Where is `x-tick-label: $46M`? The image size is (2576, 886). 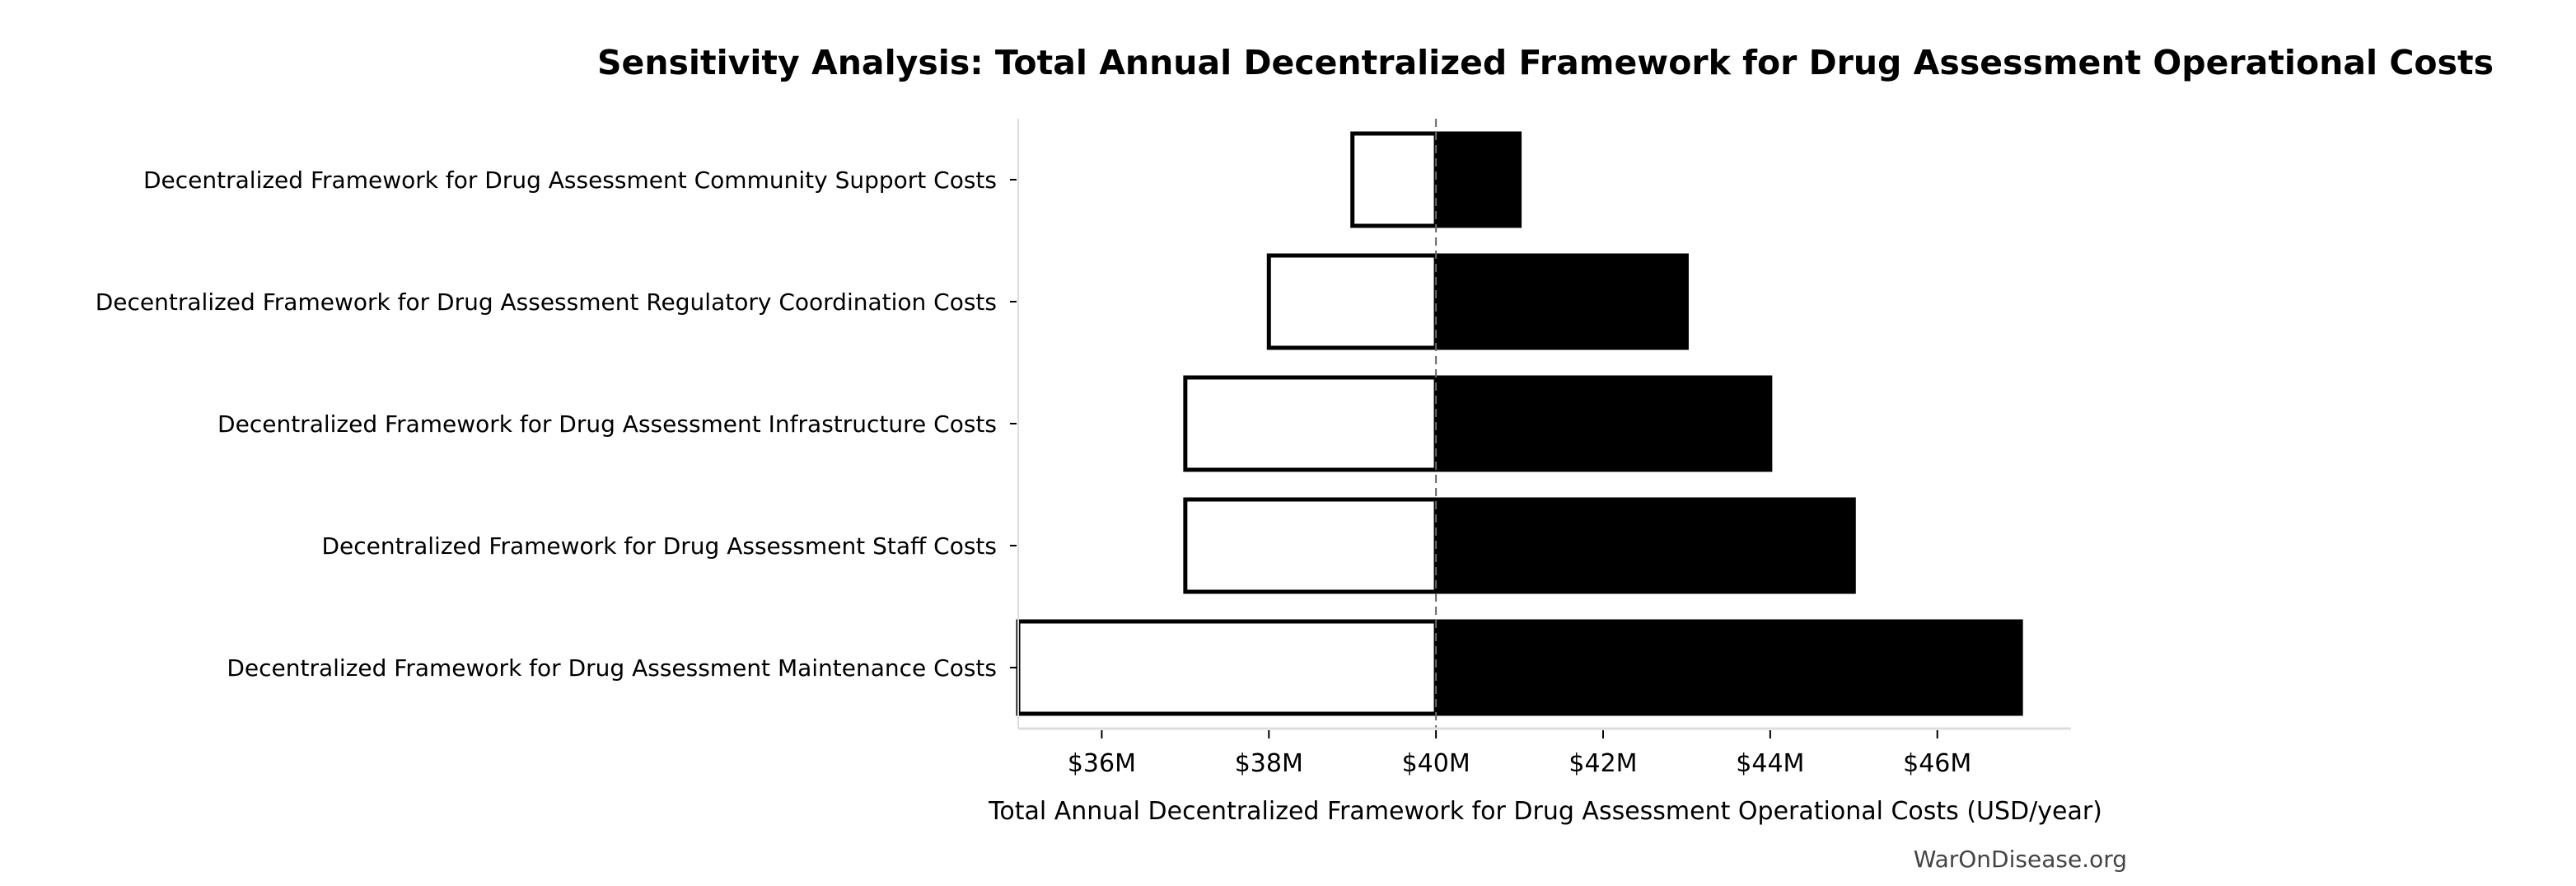
x-tick-label: $46M is located at coordinates (1937, 763).